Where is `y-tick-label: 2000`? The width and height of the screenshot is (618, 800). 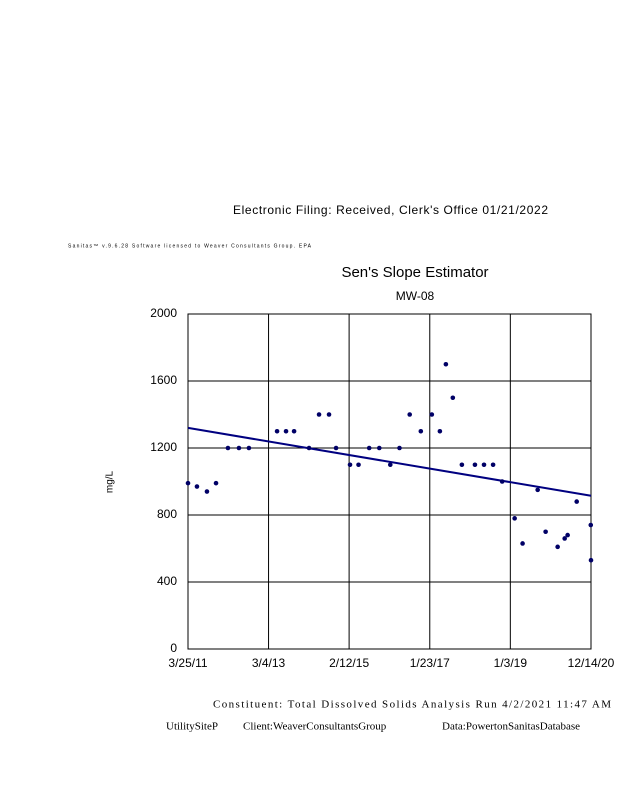 y-tick-label: 2000 is located at coordinates (163, 313).